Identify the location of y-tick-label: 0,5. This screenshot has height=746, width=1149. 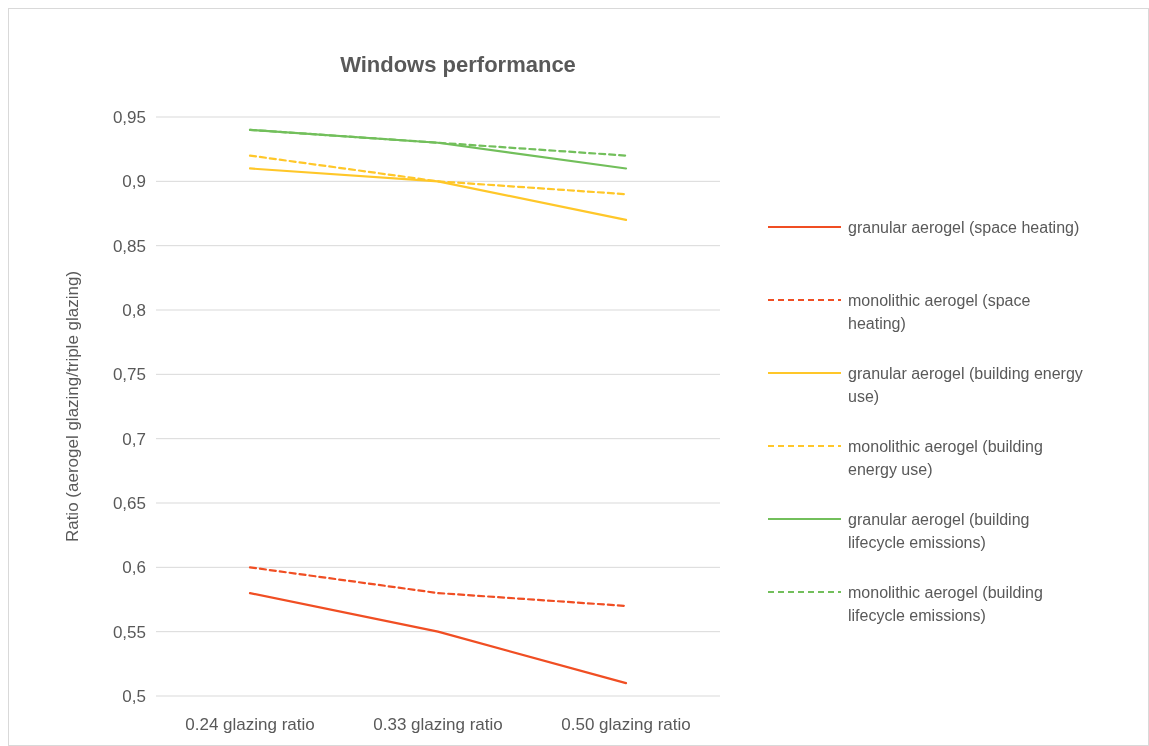
(134, 696).